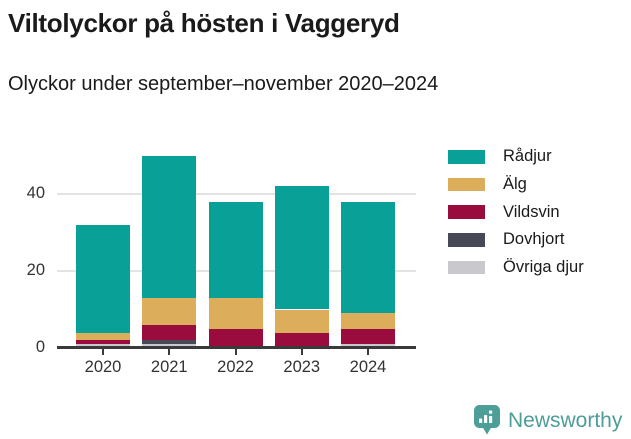  Describe the element at coordinates (103, 367) in the screenshot. I see `x-axis-label-2020: 2020` at that location.